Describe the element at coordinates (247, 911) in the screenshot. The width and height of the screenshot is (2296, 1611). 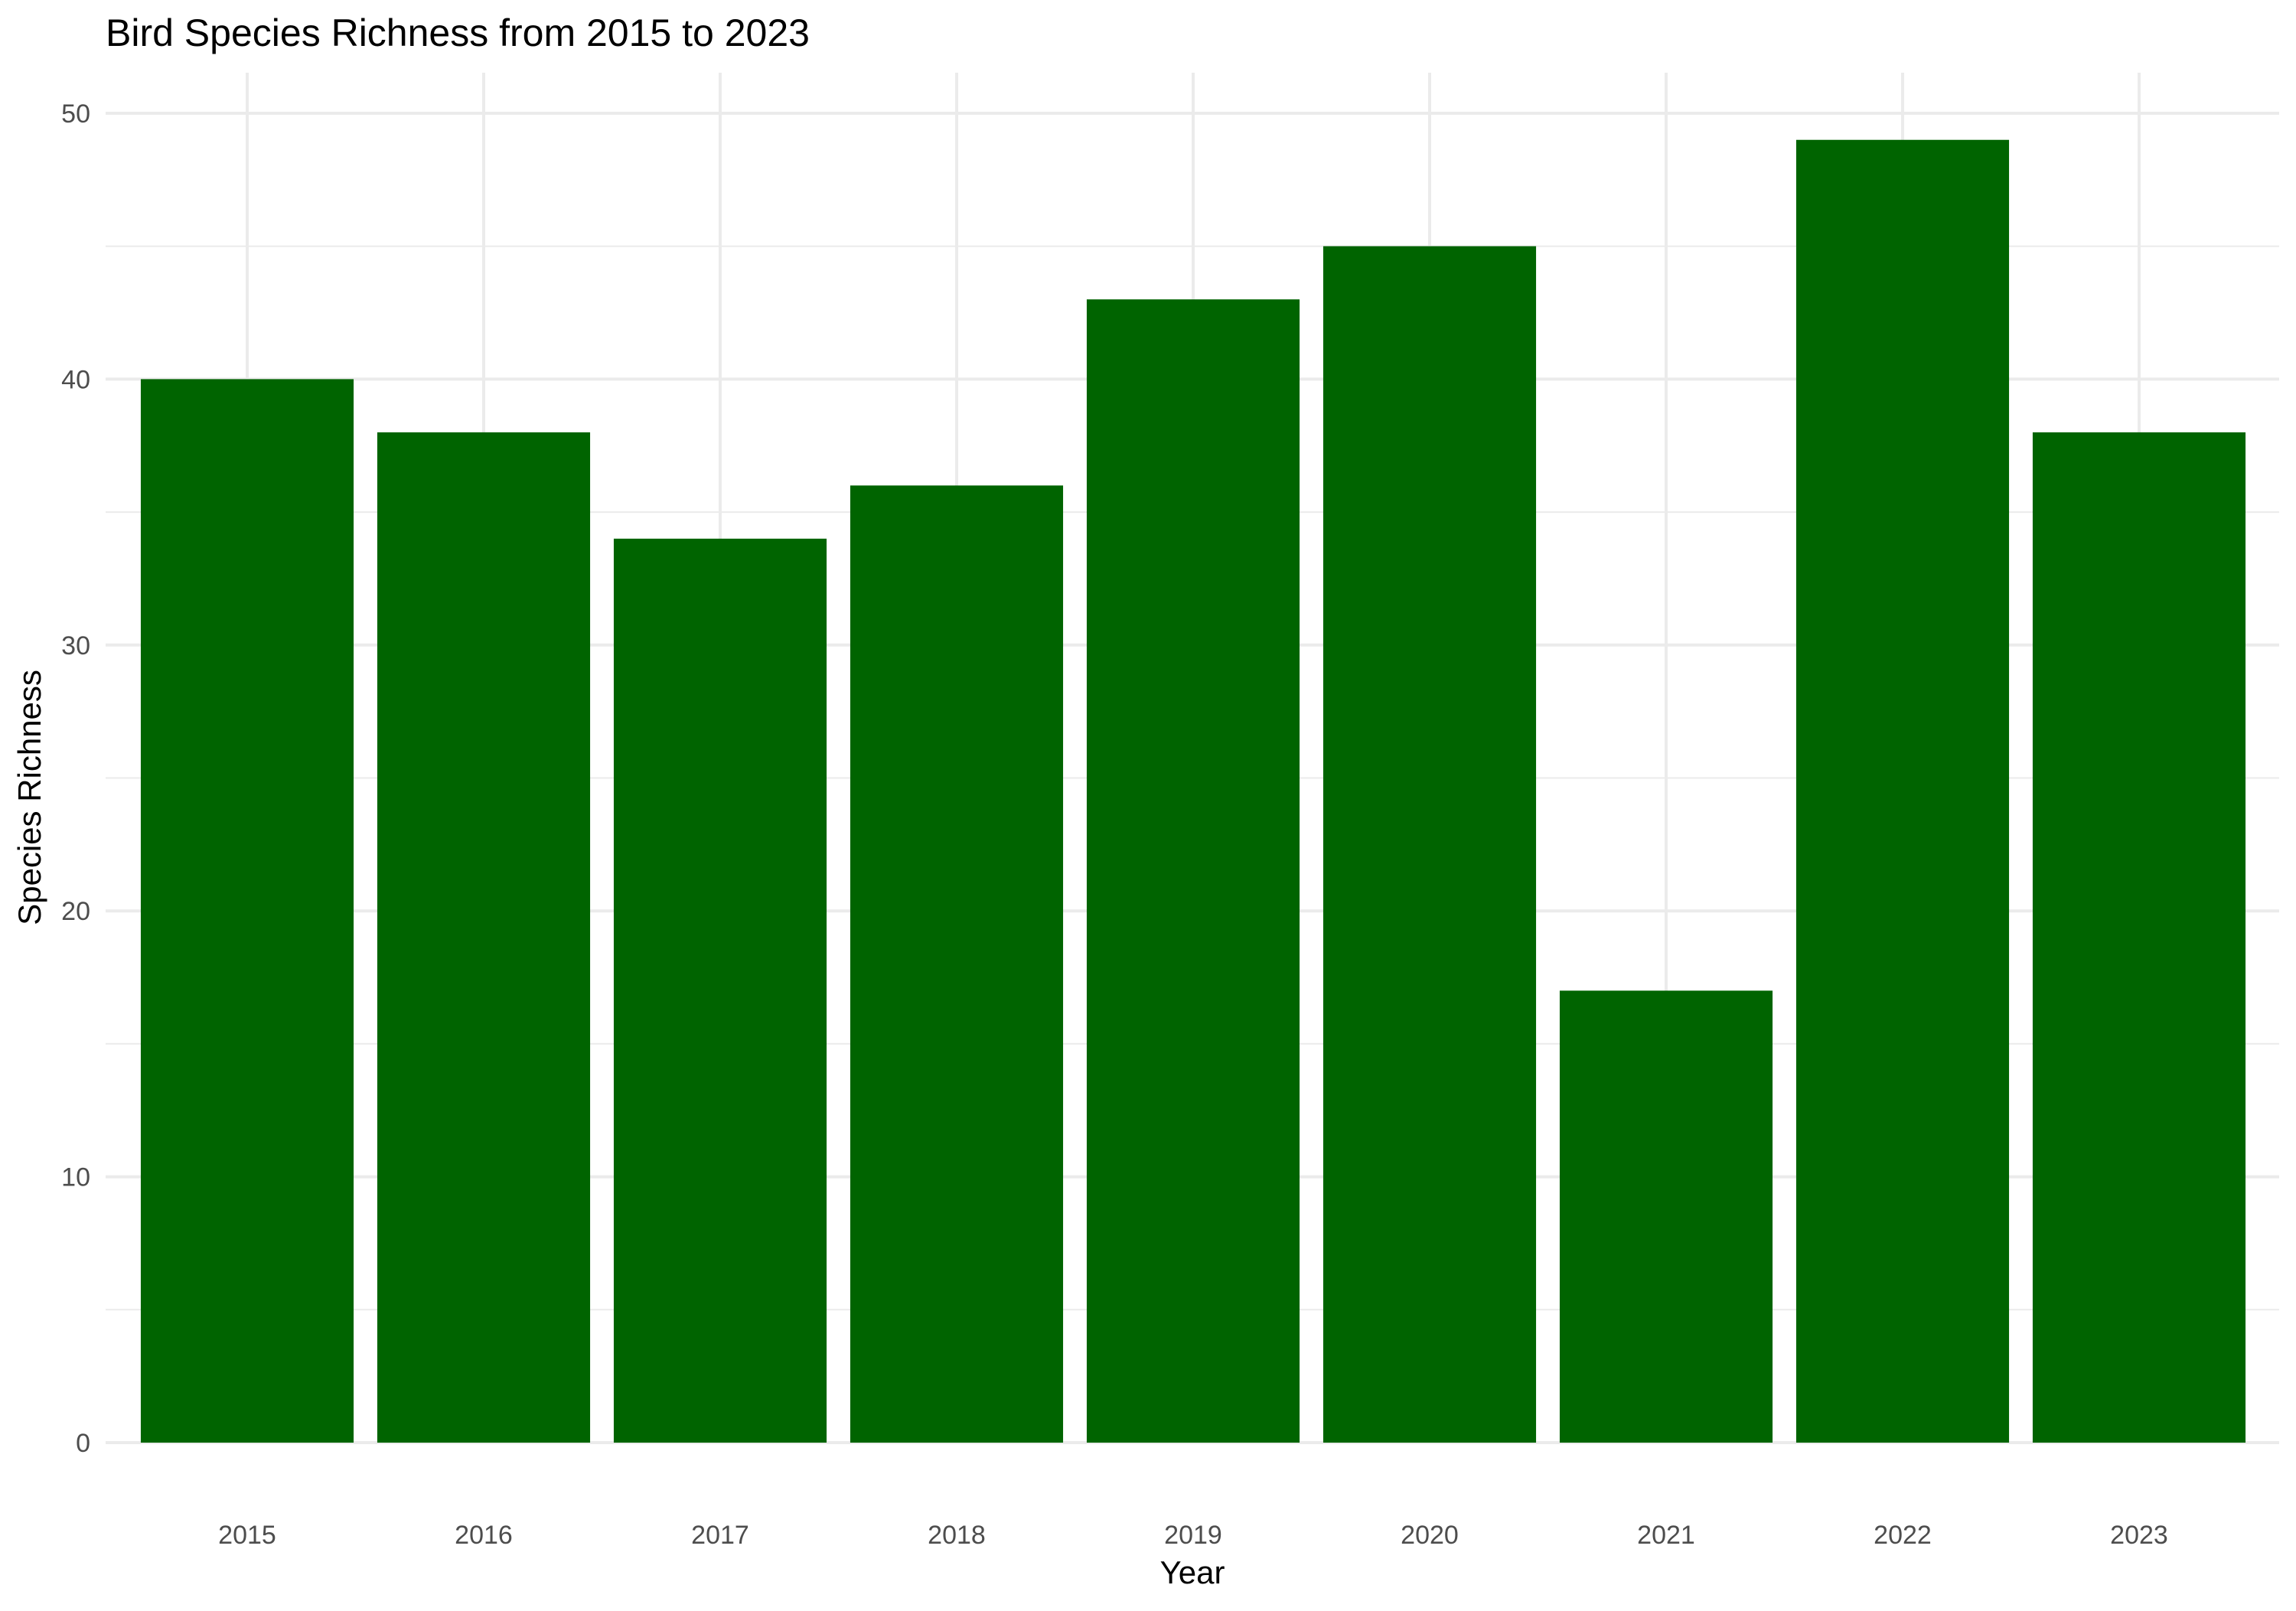
I see `bar-2015` at that location.